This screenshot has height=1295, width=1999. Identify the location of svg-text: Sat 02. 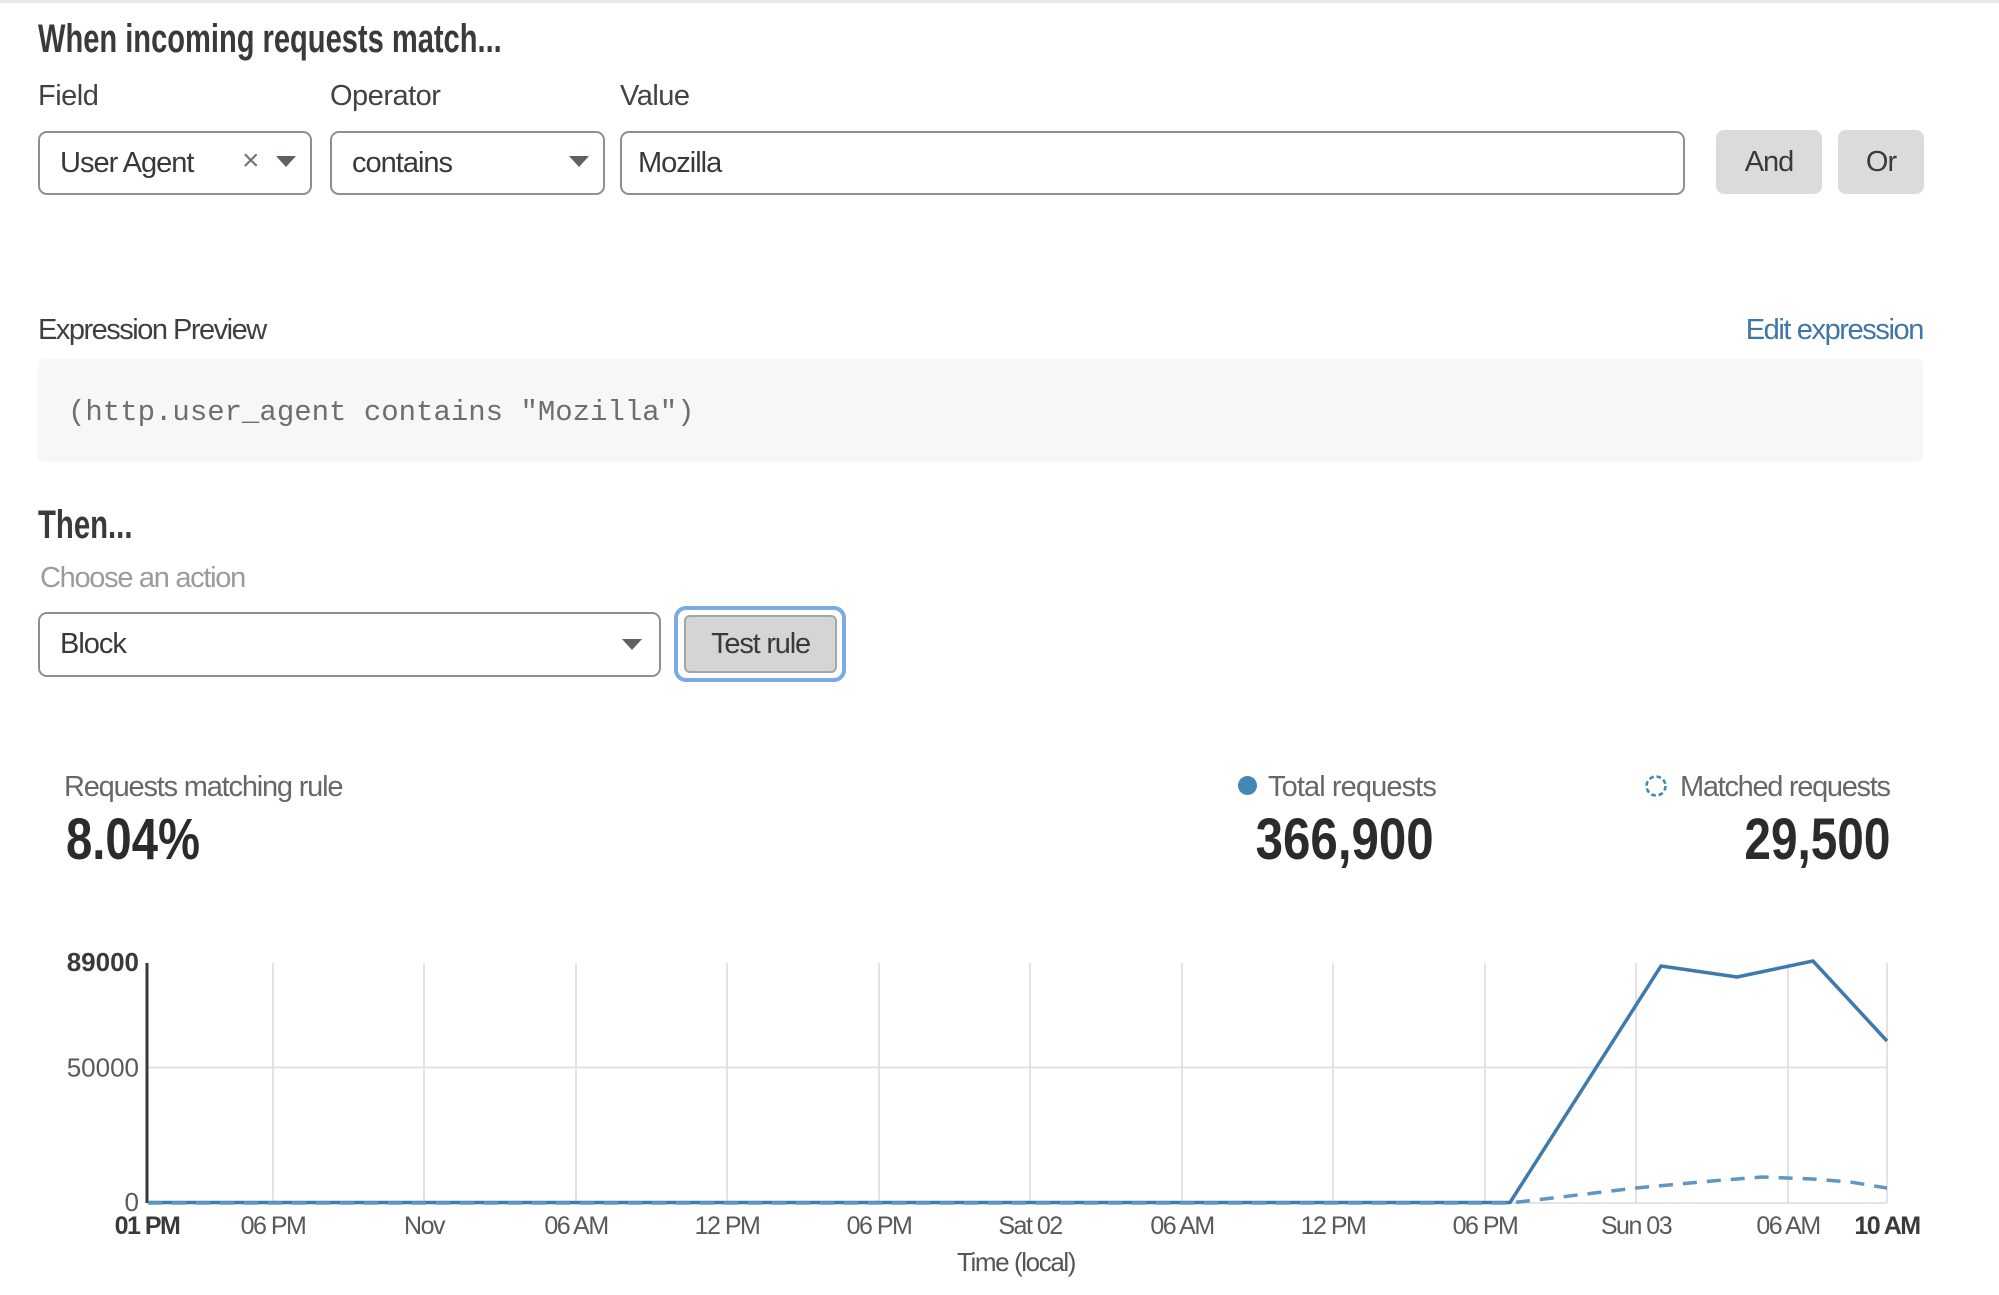
(1030, 1226).